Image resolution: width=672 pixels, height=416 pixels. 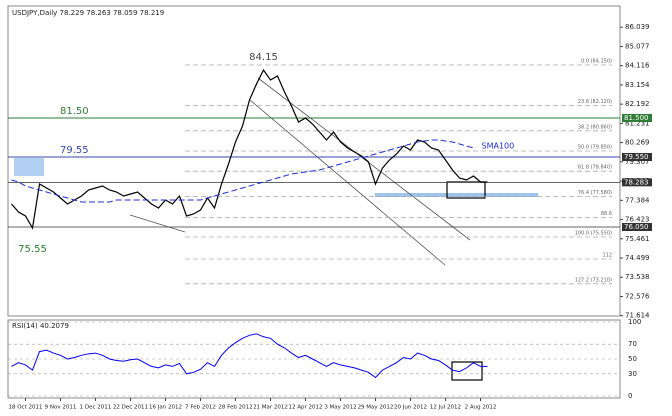 I want to click on x-tick-label: 18 Oct 2011, so click(x=25, y=408).